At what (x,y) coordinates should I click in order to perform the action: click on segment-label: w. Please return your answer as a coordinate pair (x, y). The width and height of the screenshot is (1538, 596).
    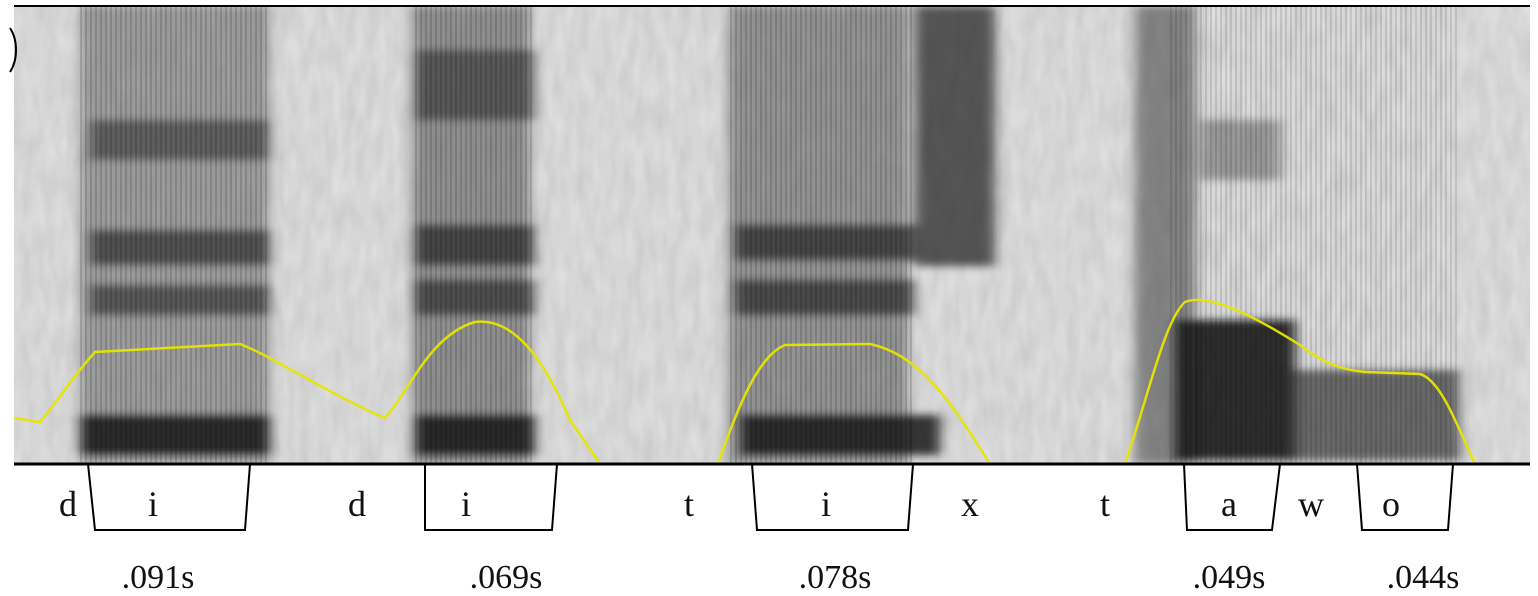
    Looking at the image, I should click on (1311, 504).